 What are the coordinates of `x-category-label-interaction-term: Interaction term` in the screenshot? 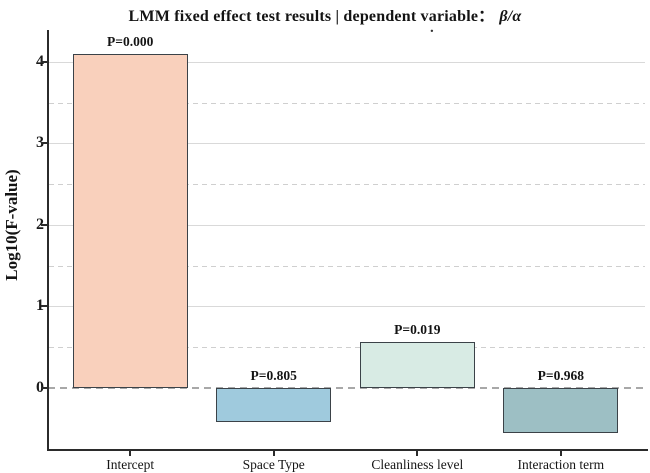 It's located at (561, 464).